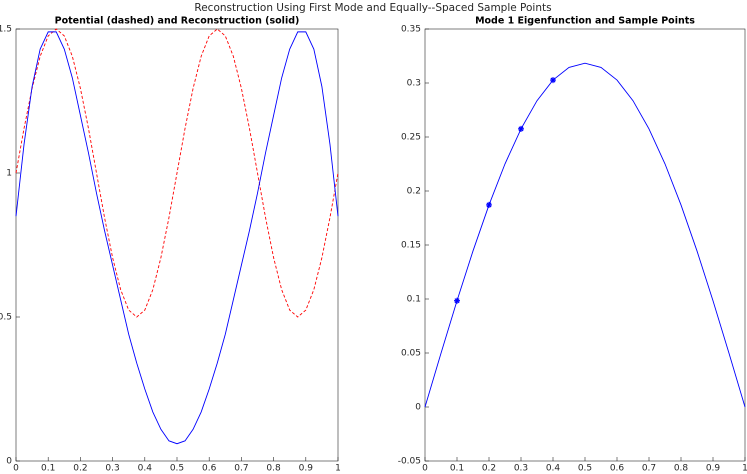  I want to click on y-tick-label: 0.2, so click(414, 192).